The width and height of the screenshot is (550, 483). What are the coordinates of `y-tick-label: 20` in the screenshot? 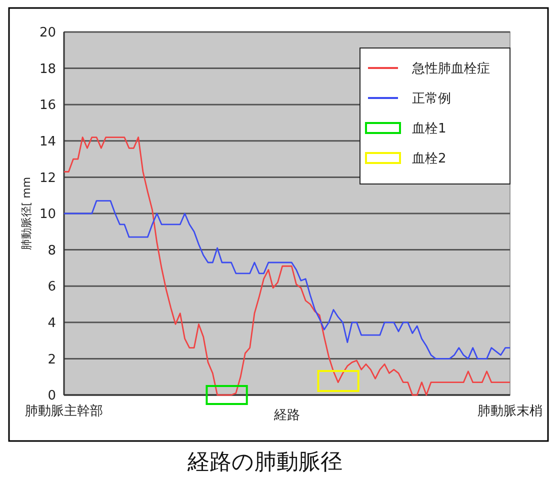 It's located at (47, 33).